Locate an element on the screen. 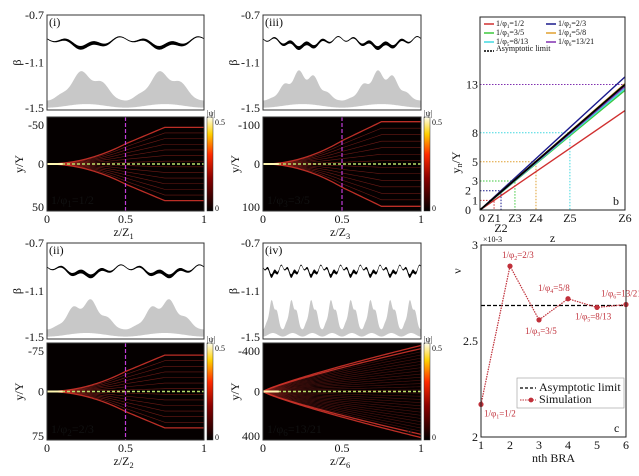  y-label-pre: y is located at coordinates (456, 171).